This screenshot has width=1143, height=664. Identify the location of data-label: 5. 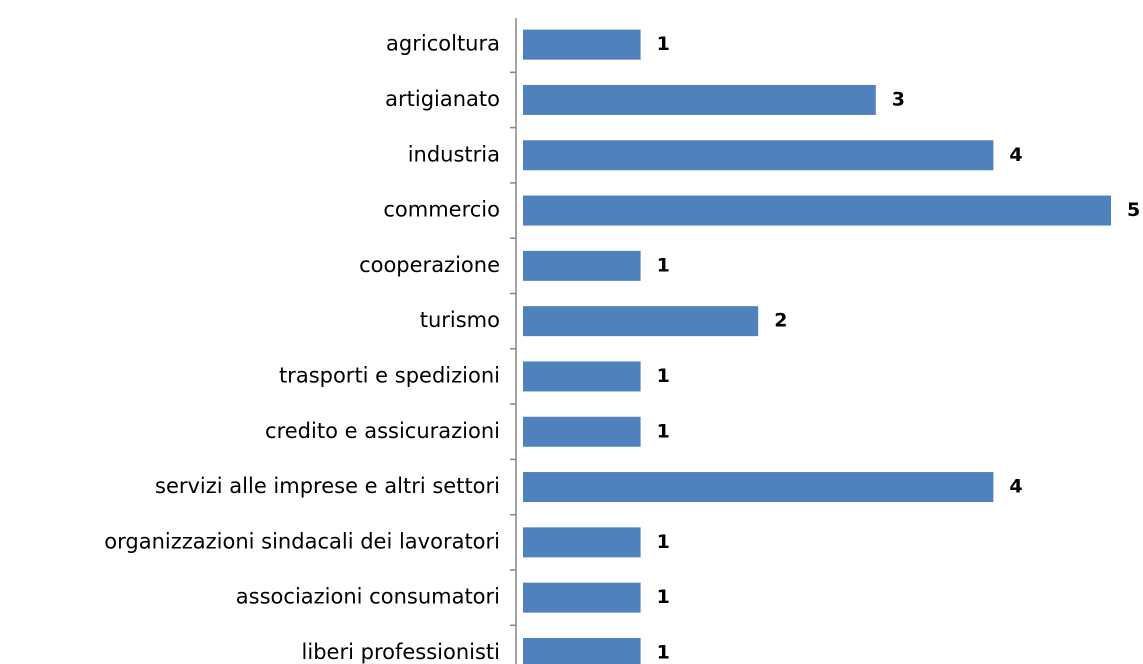
(1133, 210).